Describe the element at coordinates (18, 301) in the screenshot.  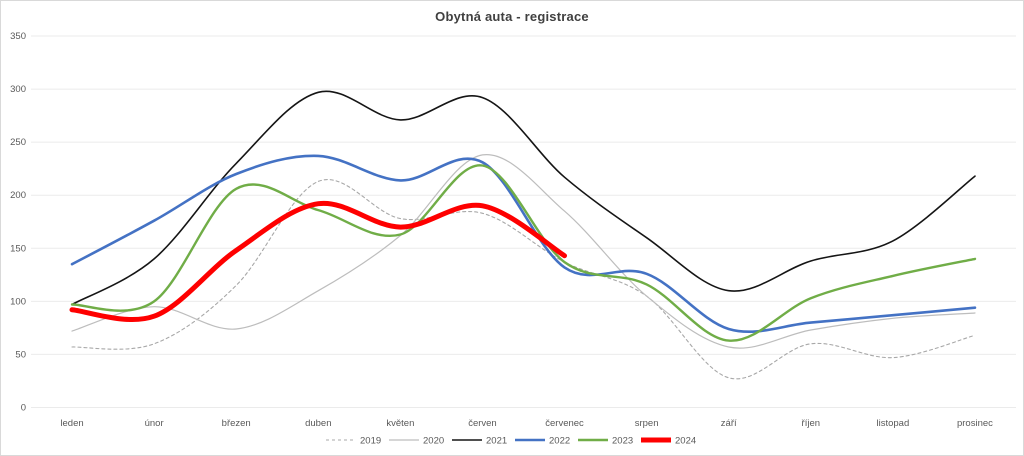
I see `y-tick-label: 100` at that location.